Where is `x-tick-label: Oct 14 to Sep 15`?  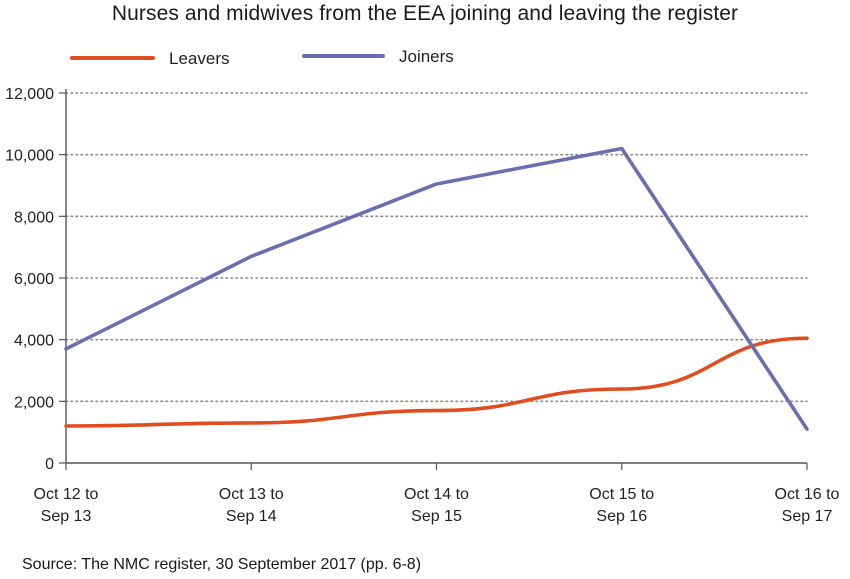 x-tick-label: Oct 14 to Sep 15 is located at coordinates (436, 505).